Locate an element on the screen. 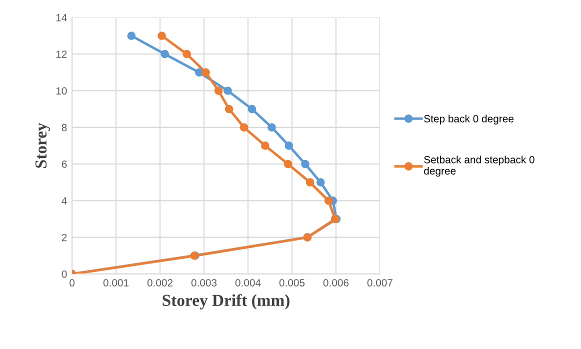 Image resolution: width=581 pixels, height=349 pixels. x-tick-label: 0 is located at coordinates (72, 282).